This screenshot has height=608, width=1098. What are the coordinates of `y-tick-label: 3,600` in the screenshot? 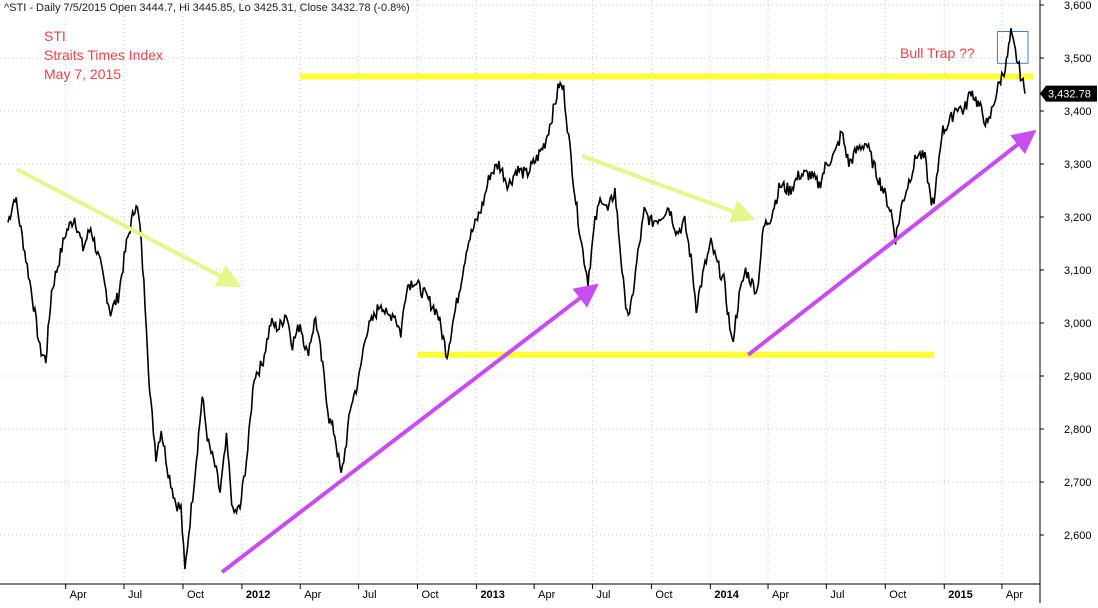 It's located at (1078, 6).